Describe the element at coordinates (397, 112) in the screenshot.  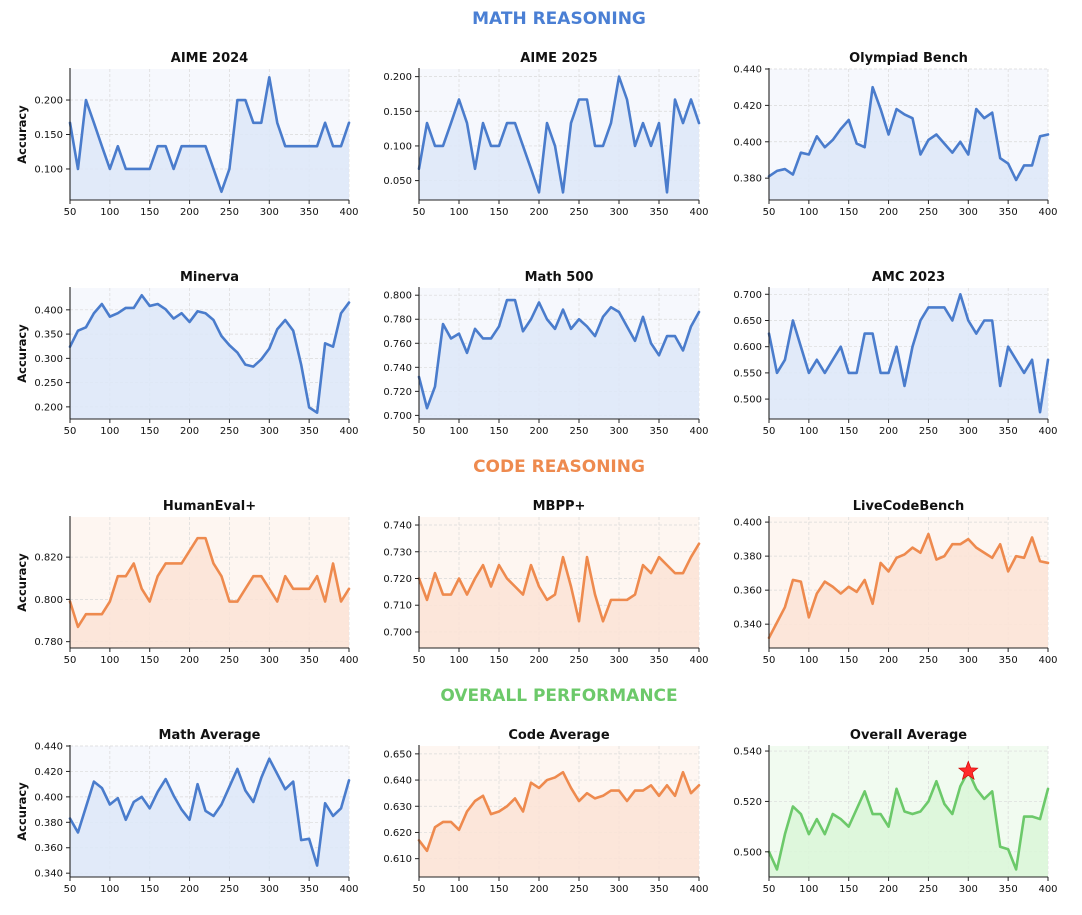
I see `y-tick-label: 0.150` at that location.